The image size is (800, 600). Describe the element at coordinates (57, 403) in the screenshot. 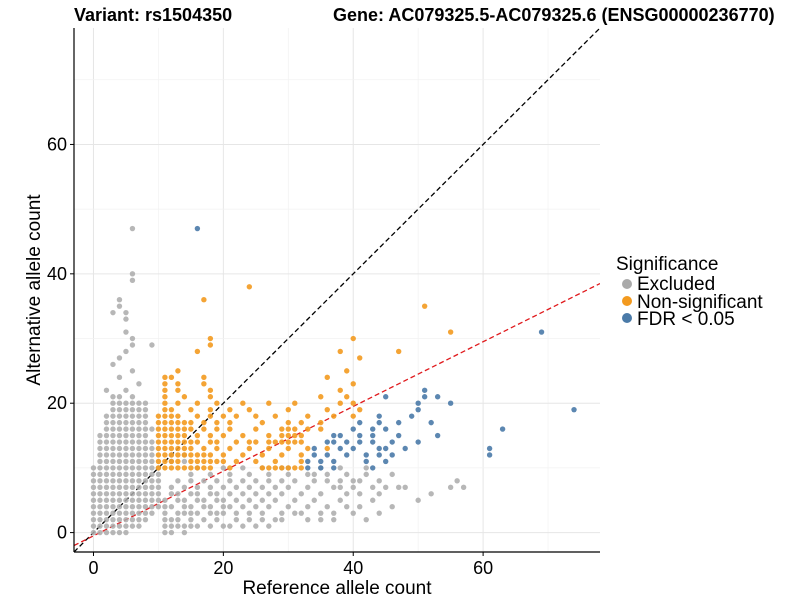

I see `y-tick-label: 20` at that location.